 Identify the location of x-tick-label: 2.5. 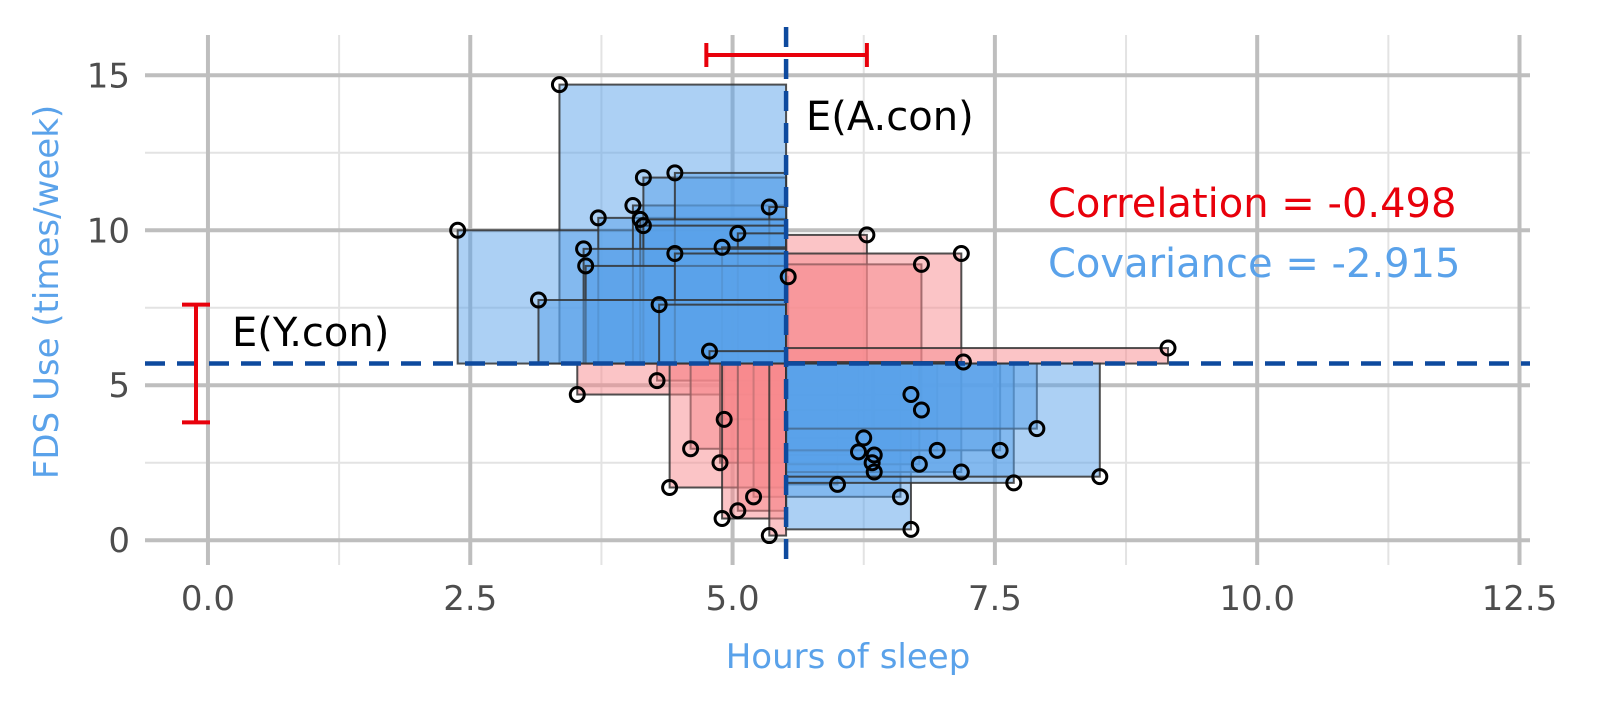
(470, 599).